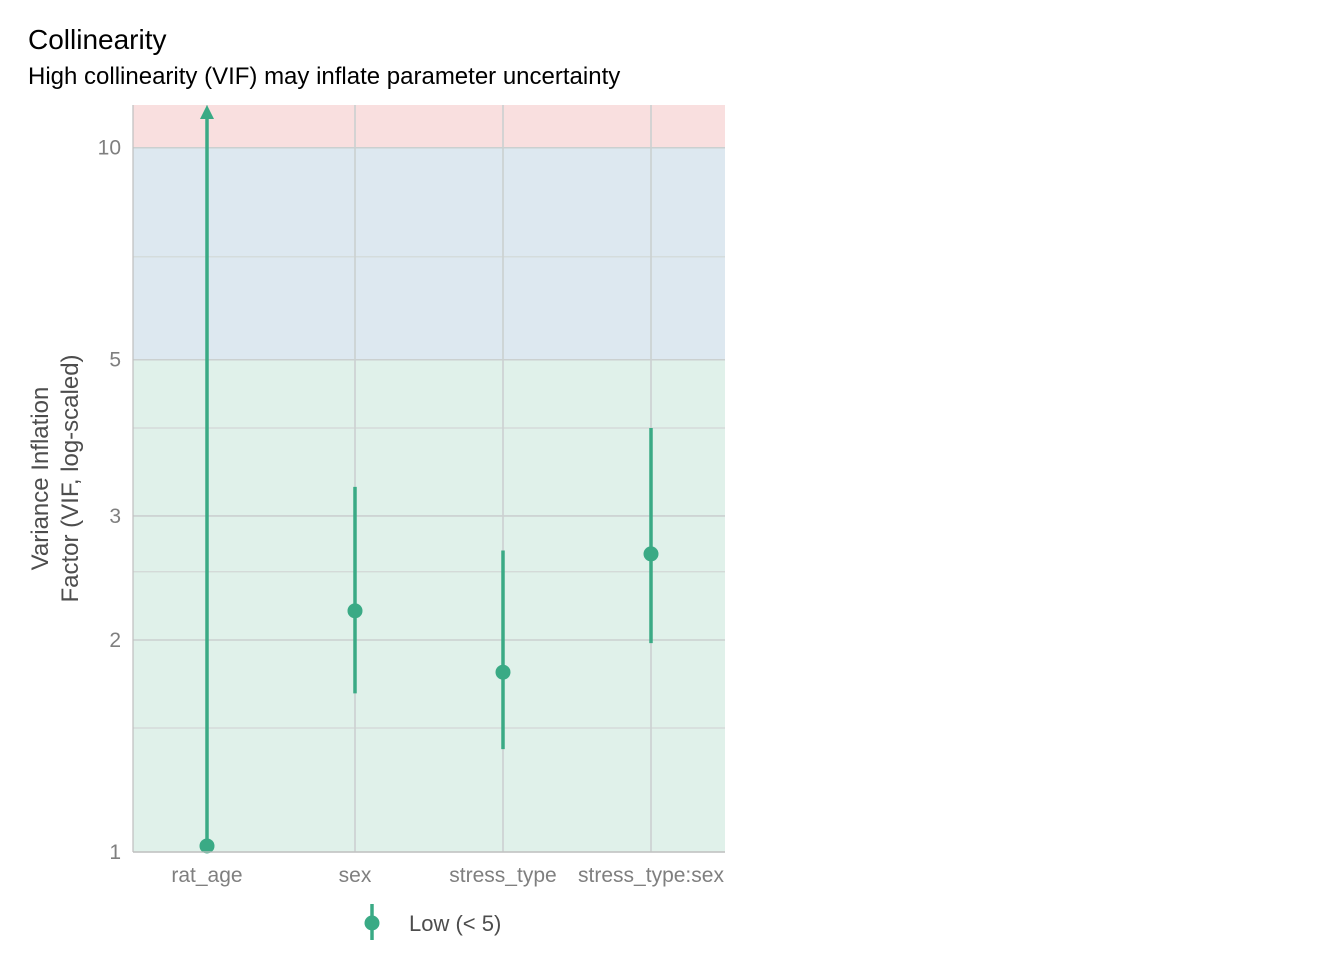  Describe the element at coordinates (355, 611) in the screenshot. I see `point-sex` at that location.